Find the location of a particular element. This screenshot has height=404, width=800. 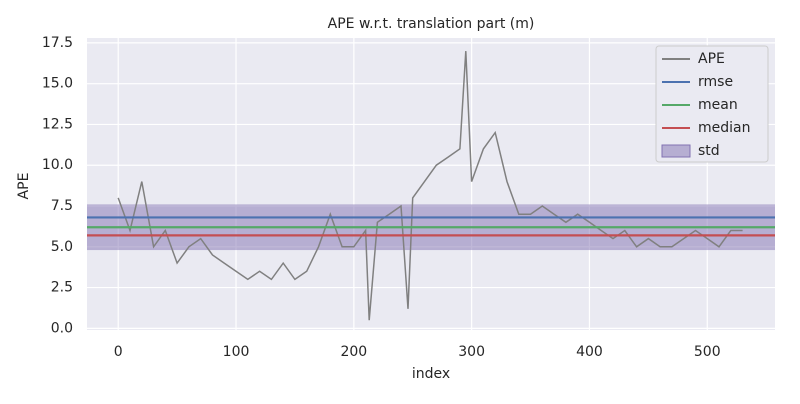

legend-label: APE is located at coordinates (711, 59).